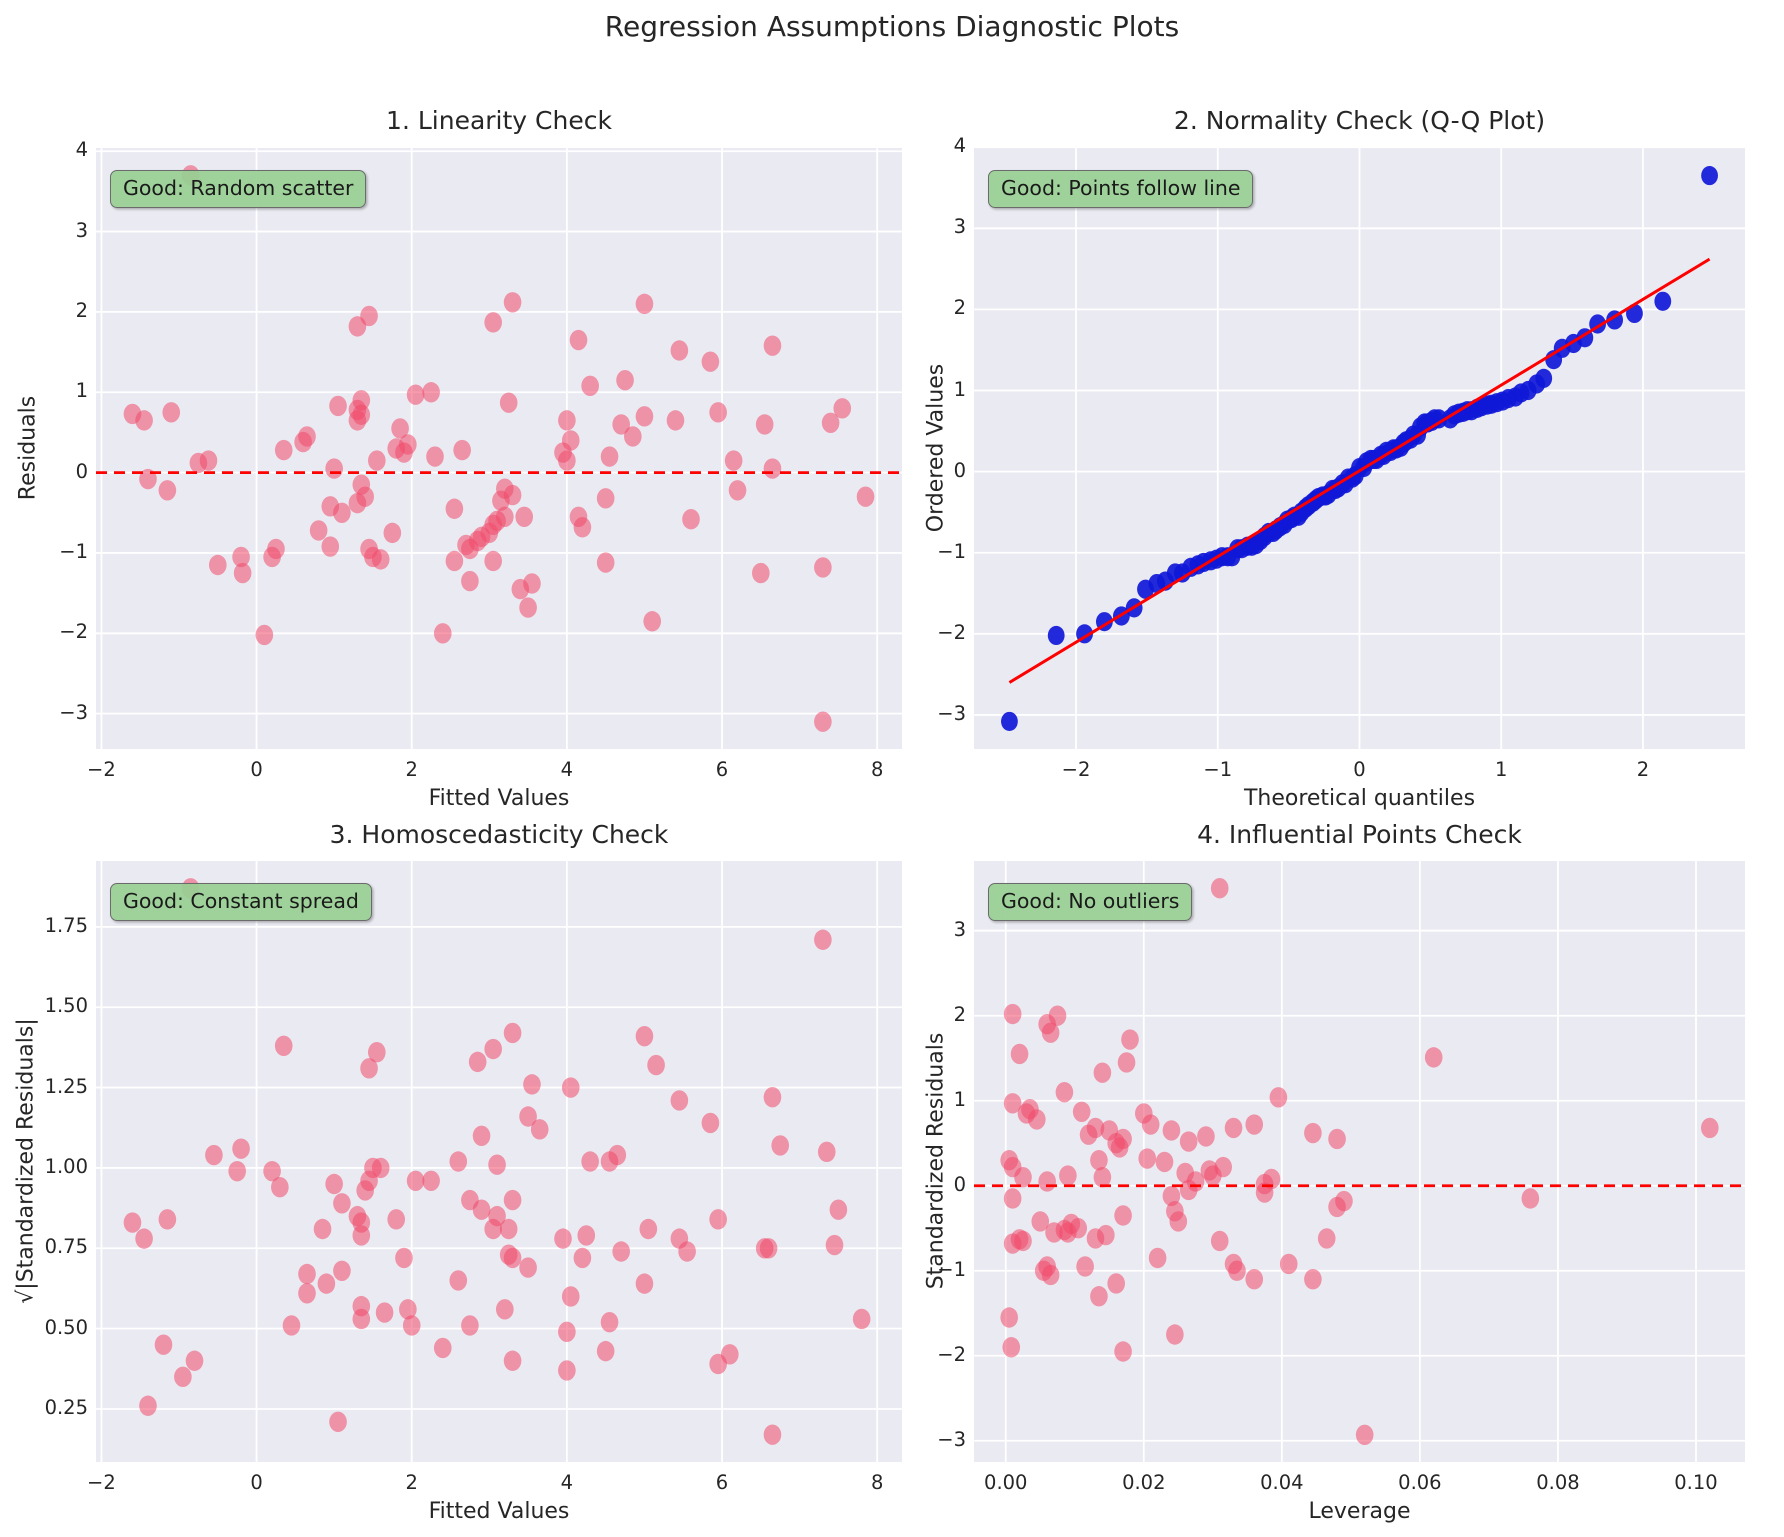  What do you see at coordinates (66, 1086) in the screenshot?
I see `p3-y-tick-label: 1.25` at bounding box center [66, 1086].